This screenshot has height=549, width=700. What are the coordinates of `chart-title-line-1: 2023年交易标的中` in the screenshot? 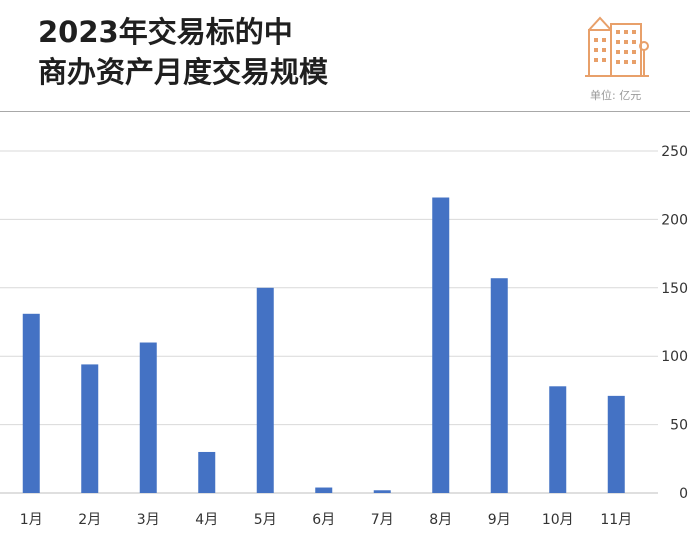 It's located at (165, 32).